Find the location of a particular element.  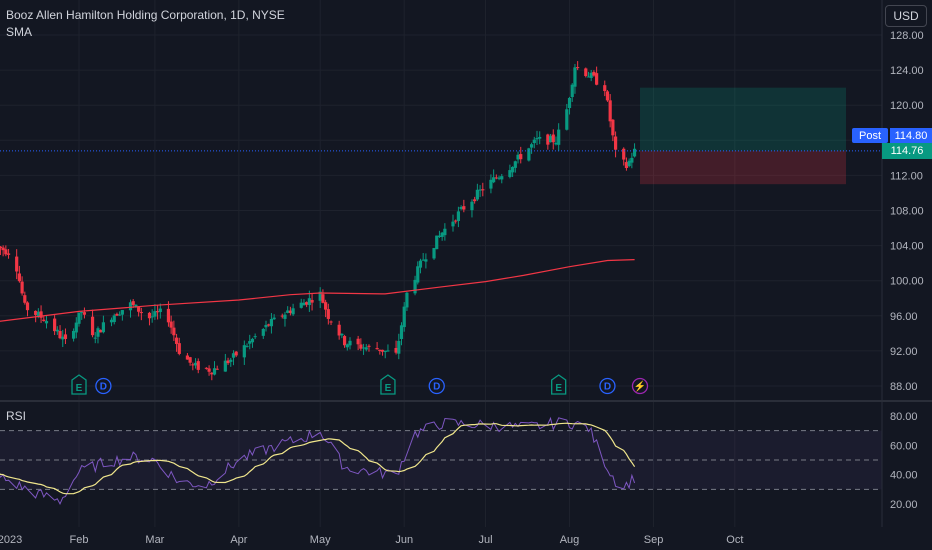

position-loss-zone is located at coordinates (742, 167).